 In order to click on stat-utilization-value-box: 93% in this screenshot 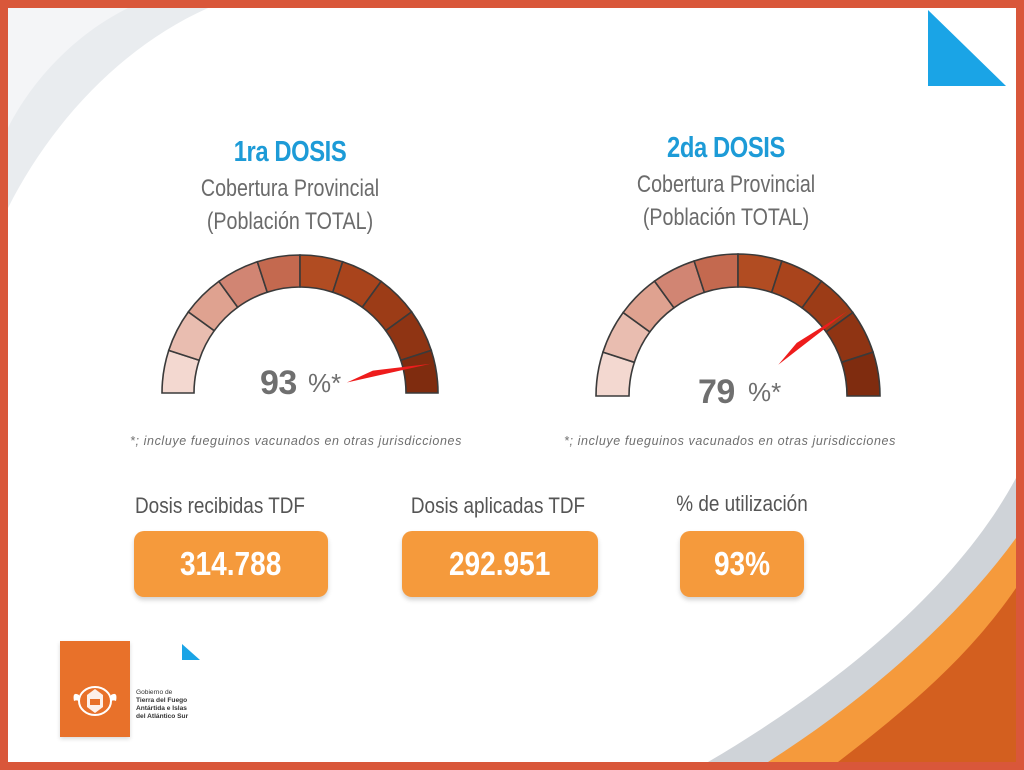, I will do `click(742, 564)`.